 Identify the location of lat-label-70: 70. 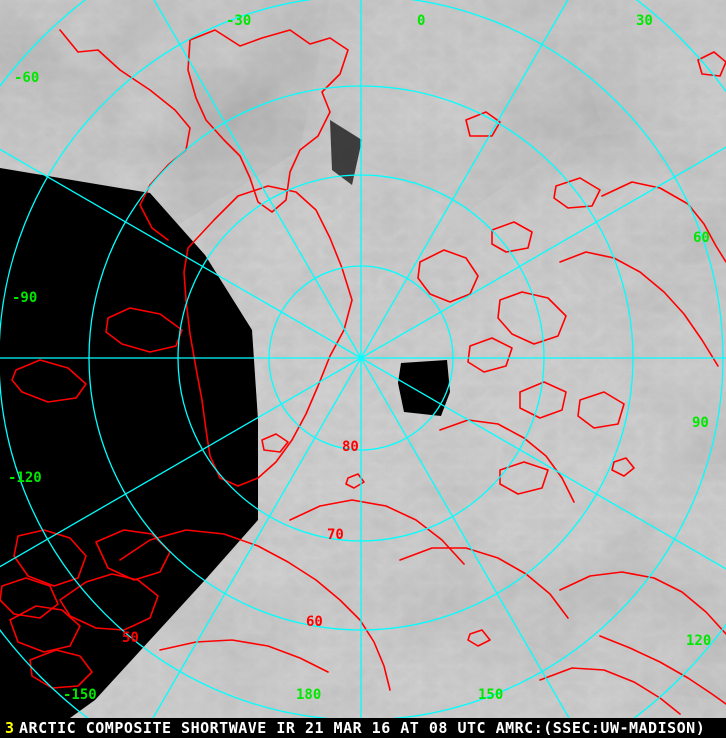
(335, 535).